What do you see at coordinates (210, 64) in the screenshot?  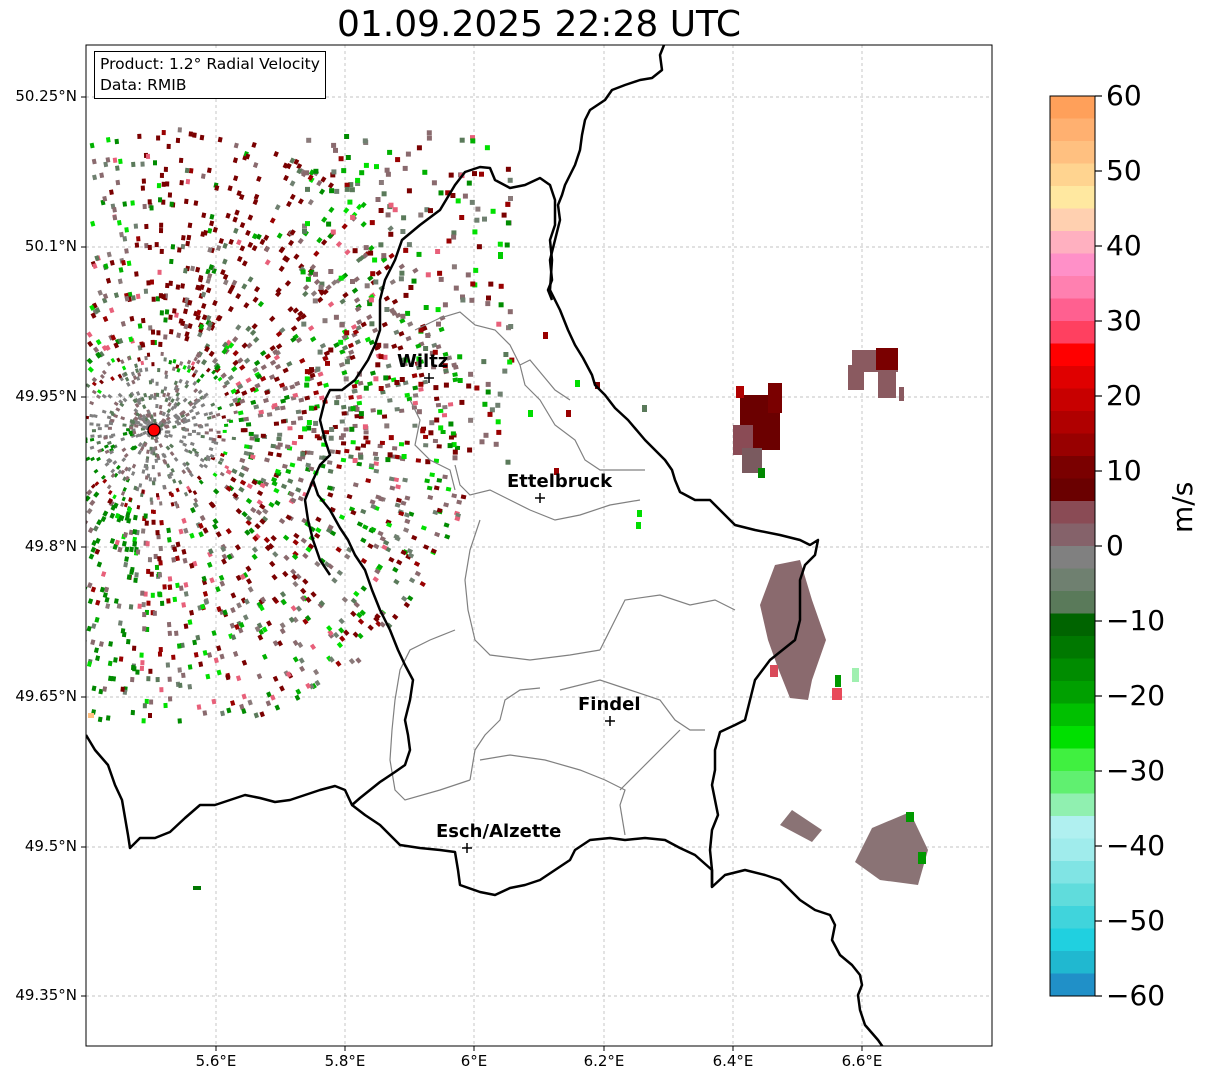 I see `product-label: Product: 1.2° Radial Velocity` at bounding box center [210, 64].